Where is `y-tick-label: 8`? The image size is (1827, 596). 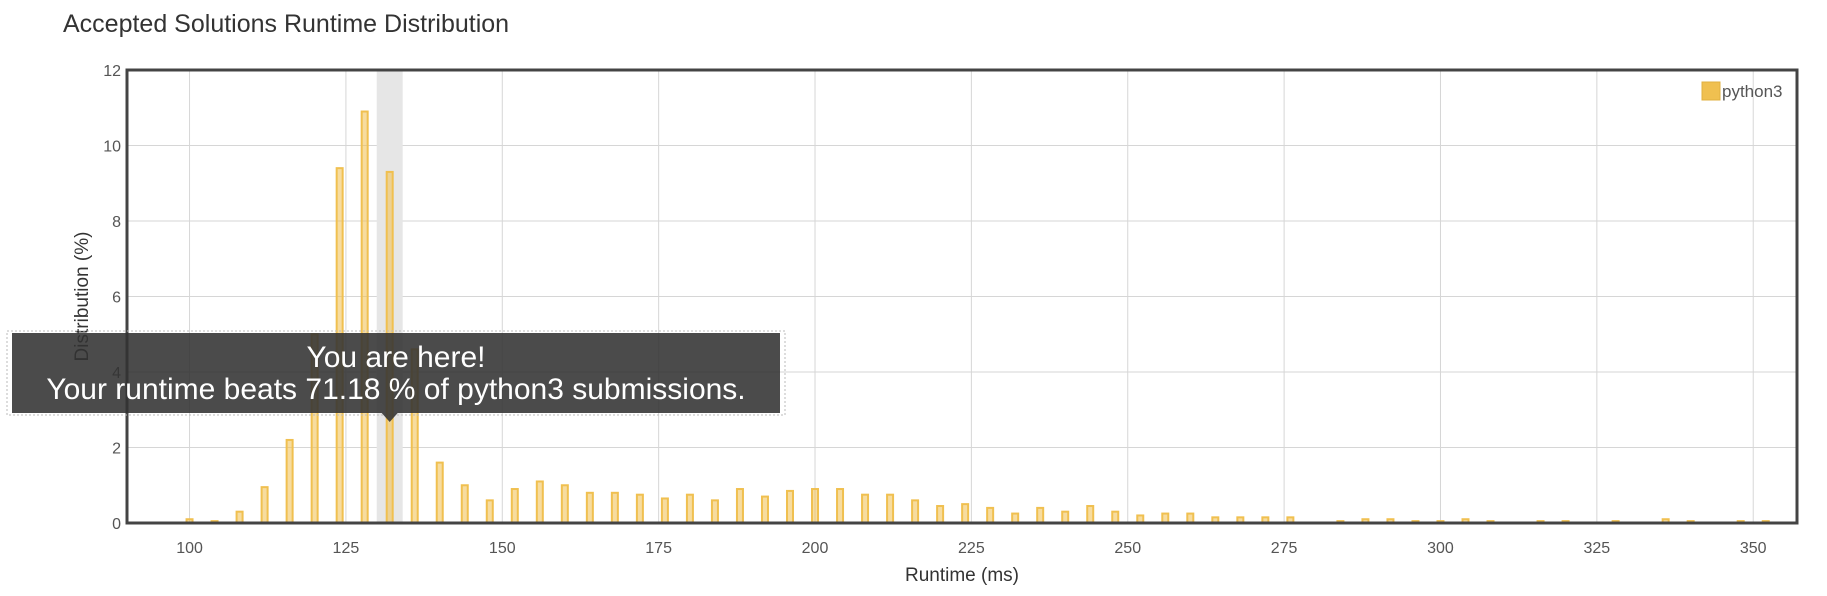
y-tick-label: 8 is located at coordinates (116, 222).